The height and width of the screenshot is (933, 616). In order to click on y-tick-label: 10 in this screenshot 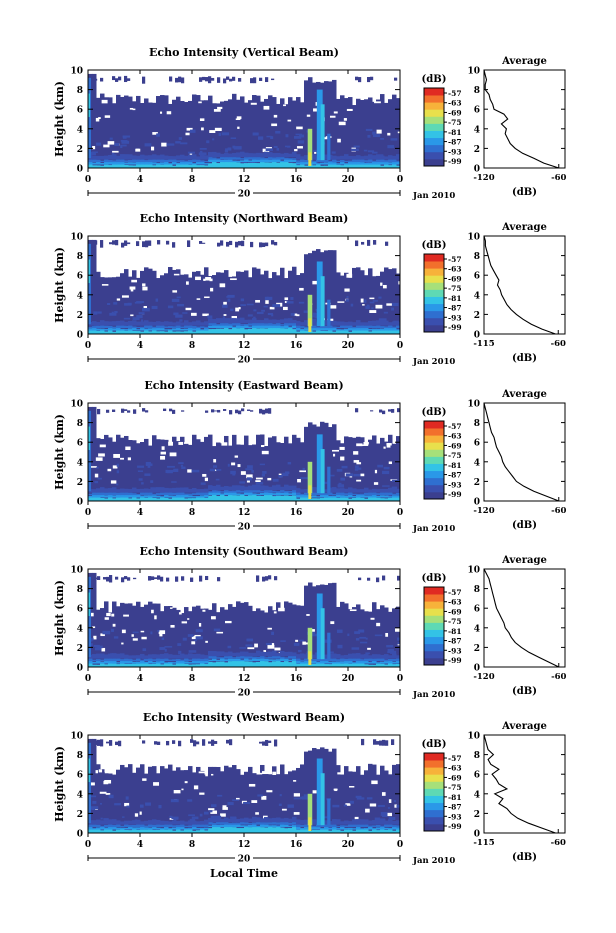, I will do `click(76, 72)`.